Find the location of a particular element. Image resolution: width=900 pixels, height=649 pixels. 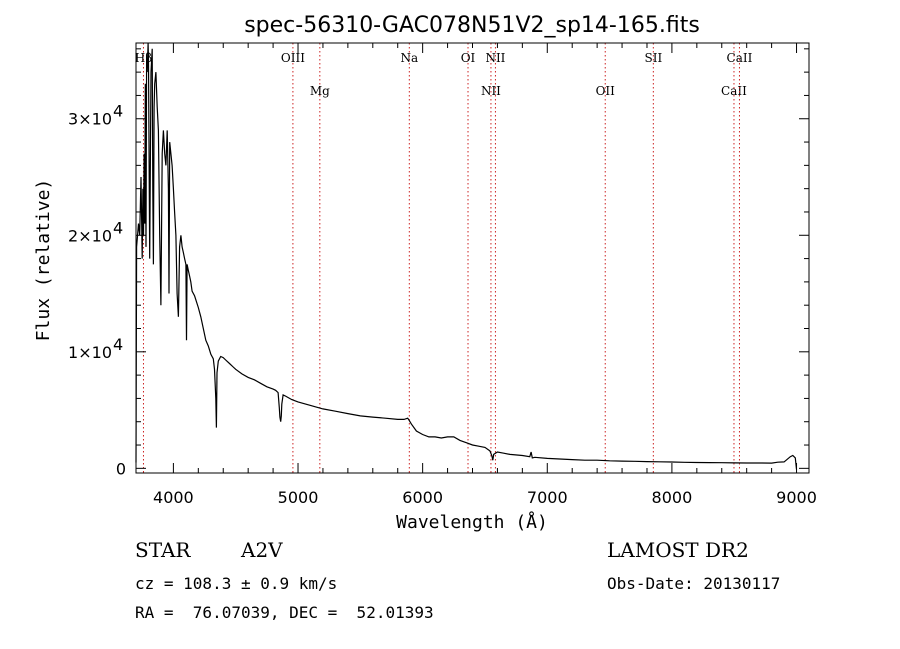

y-tick-label: 2×10 is located at coordinates (90, 235).